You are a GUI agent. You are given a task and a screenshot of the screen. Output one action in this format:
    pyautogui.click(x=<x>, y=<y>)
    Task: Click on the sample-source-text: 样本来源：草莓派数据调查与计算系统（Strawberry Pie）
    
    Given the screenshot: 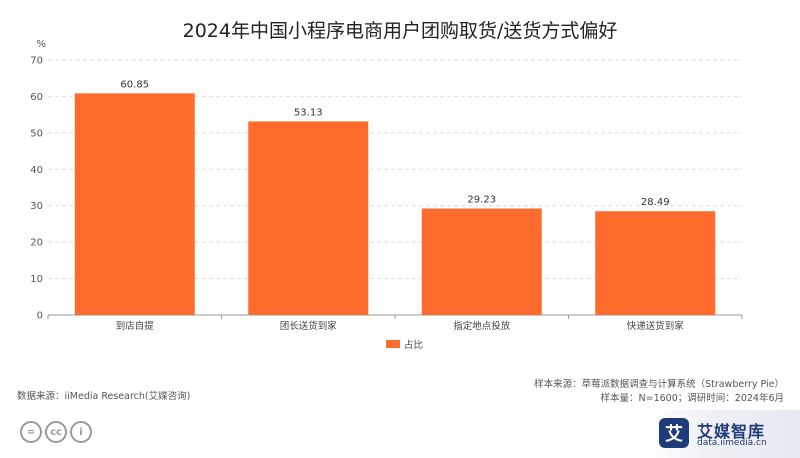 What is the action you would take?
    pyautogui.click(x=659, y=384)
    